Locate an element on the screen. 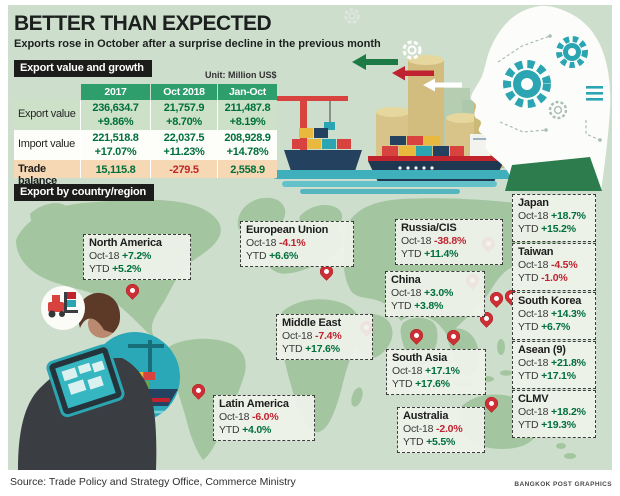 Image resolution: width=620 pixels, height=496 pixels. oct-value: -4.5% is located at coordinates (564, 265).